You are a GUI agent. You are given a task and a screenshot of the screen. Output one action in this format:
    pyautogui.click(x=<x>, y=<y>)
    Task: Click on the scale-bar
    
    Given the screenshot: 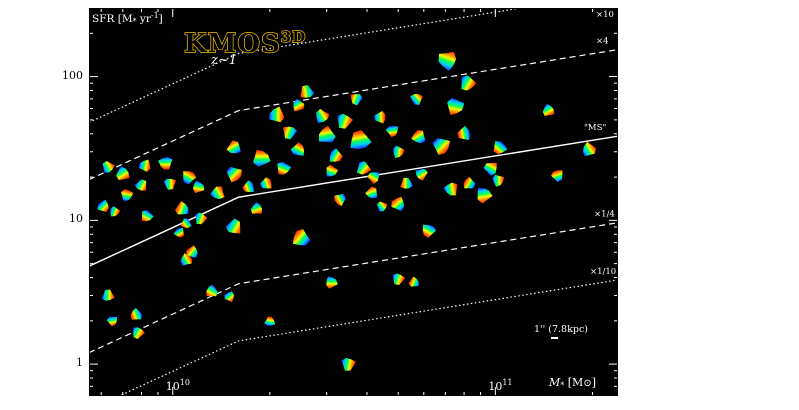 What is the action you would take?
    pyautogui.click(x=554, y=338)
    